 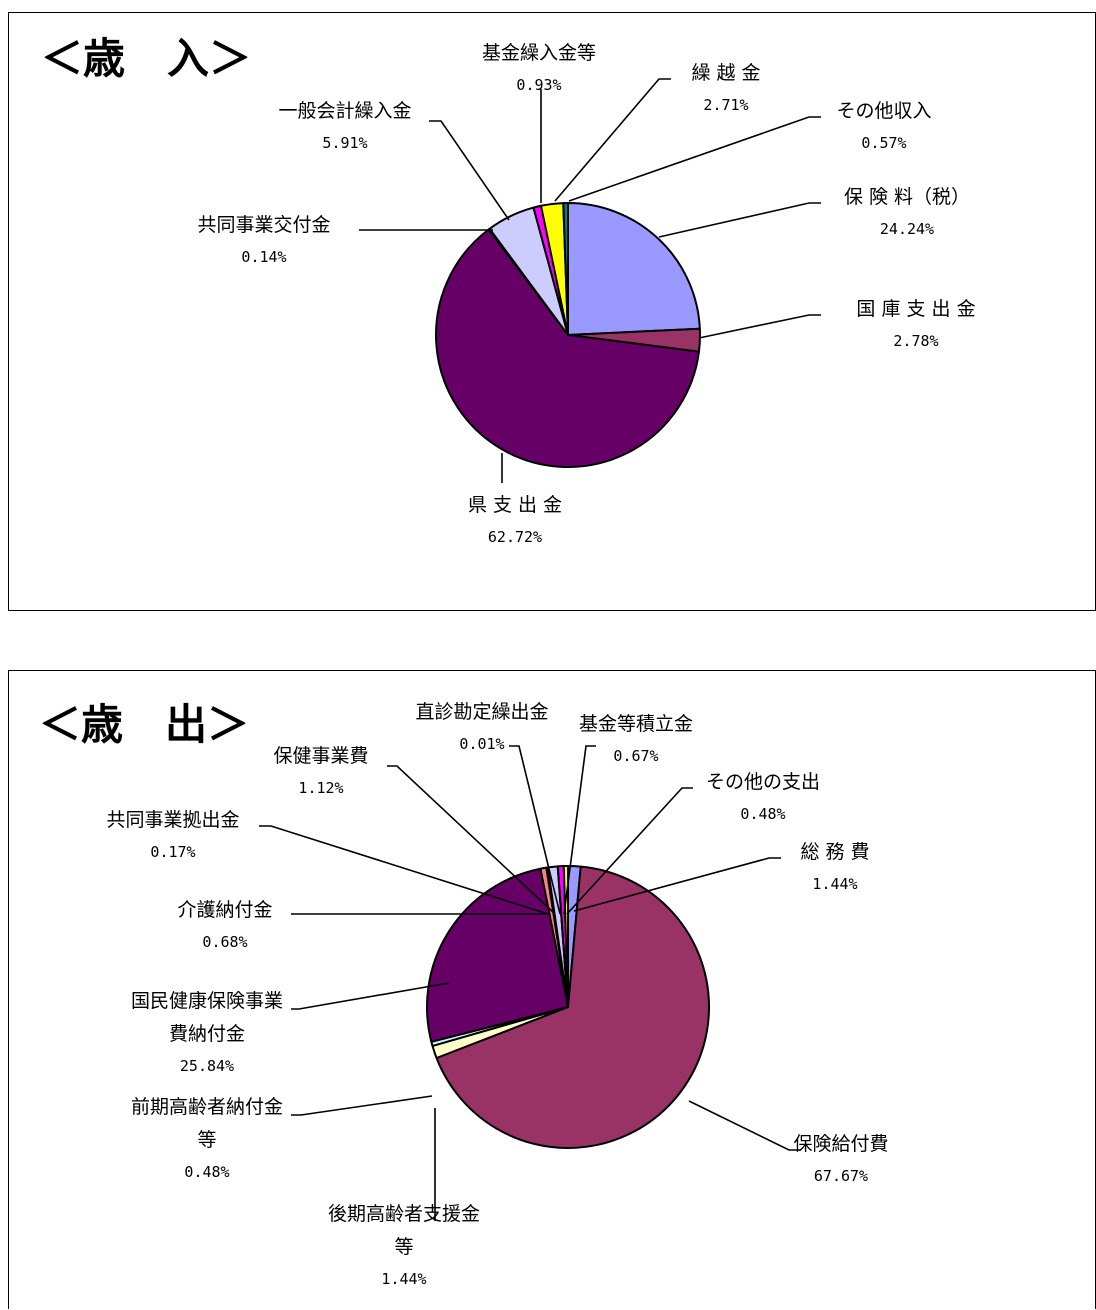 I want to click on expenditure-value-label-0: 1.44%, so click(x=834, y=884).